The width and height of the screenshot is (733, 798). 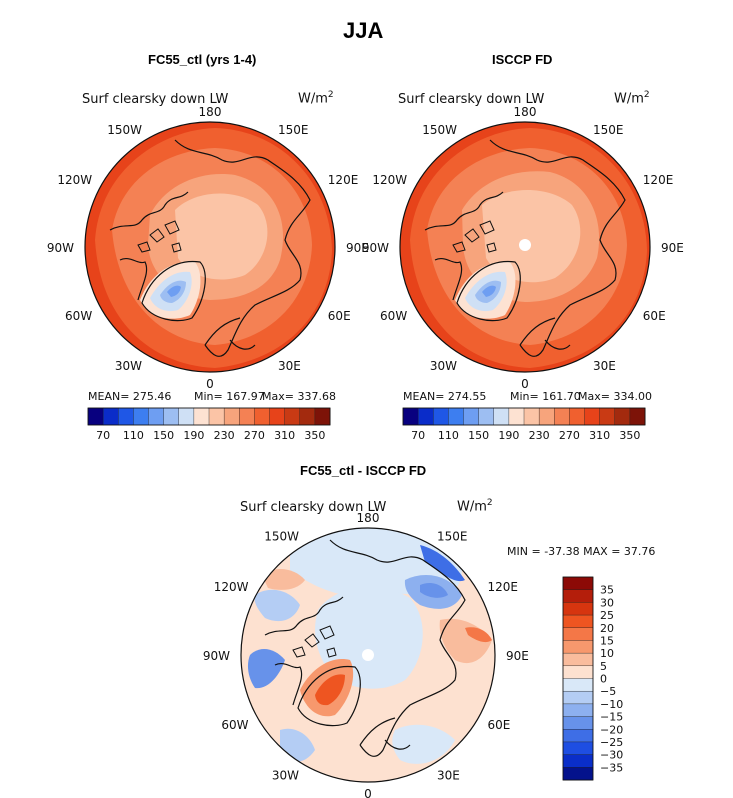 What do you see at coordinates (478, 635) in the screenshot?
I see `panel3-field-east-core` at bounding box center [478, 635].